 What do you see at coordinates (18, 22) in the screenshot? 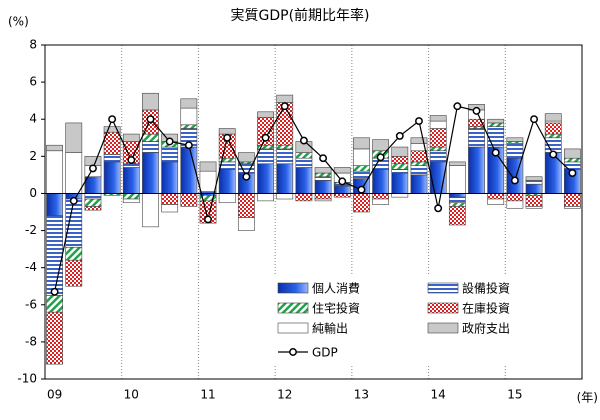
I see `y-unit: (%)` at bounding box center [18, 22].